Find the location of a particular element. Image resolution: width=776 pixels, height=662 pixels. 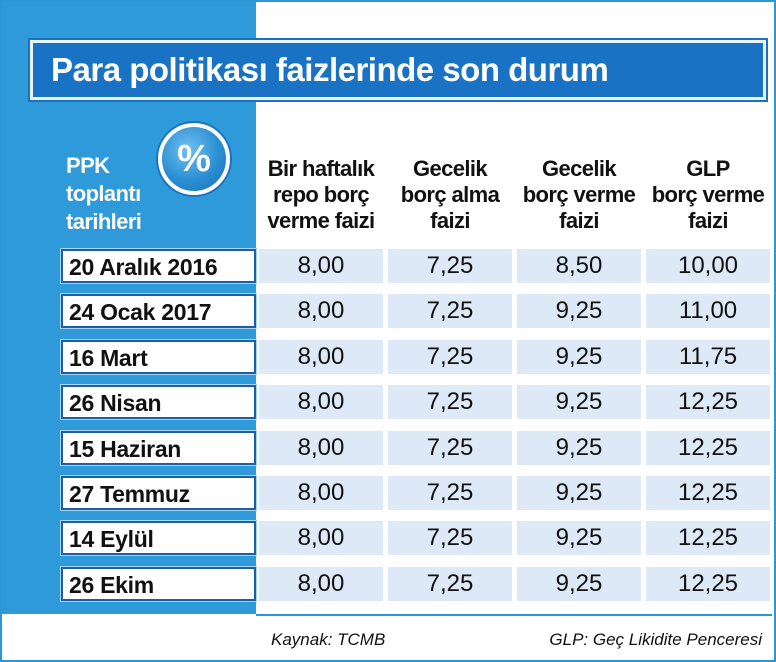

row-header-label: PPK toplantı tarihleri is located at coordinates (126, 194).